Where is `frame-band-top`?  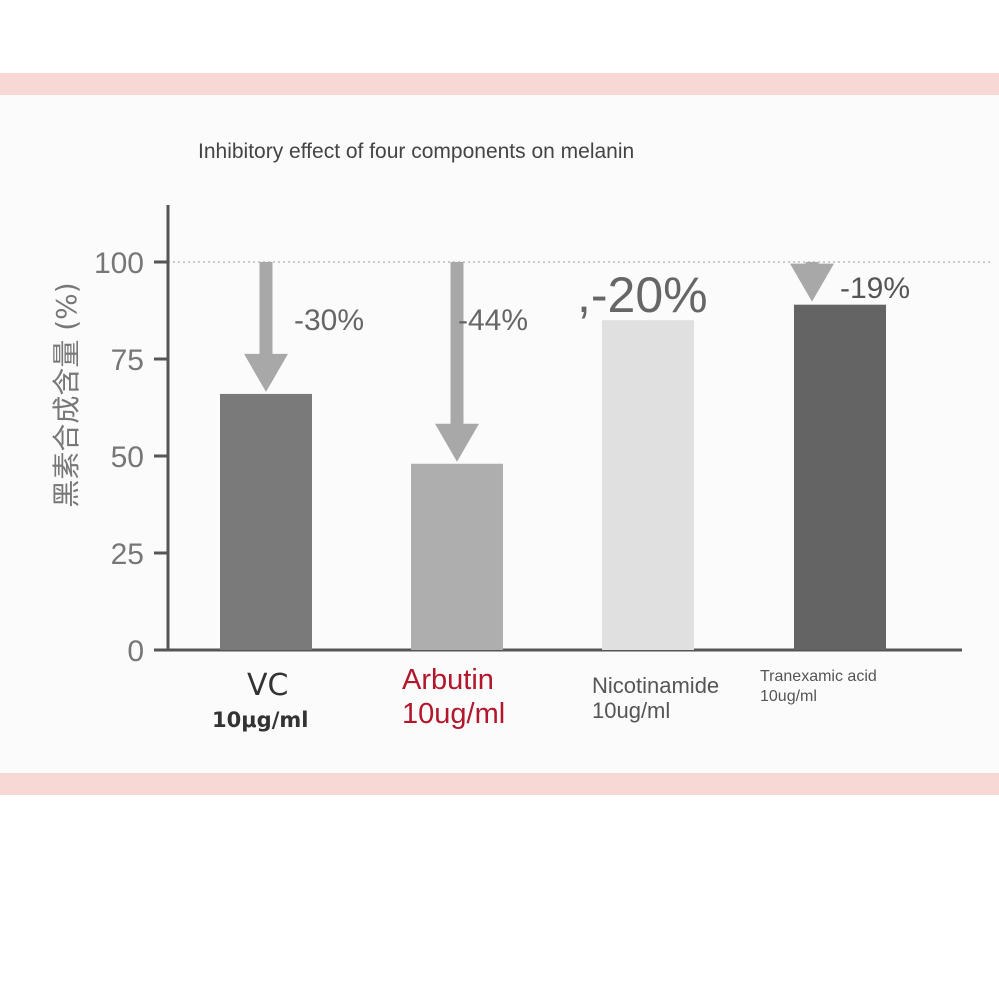
frame-band-top is located at coordinates (499, 84).